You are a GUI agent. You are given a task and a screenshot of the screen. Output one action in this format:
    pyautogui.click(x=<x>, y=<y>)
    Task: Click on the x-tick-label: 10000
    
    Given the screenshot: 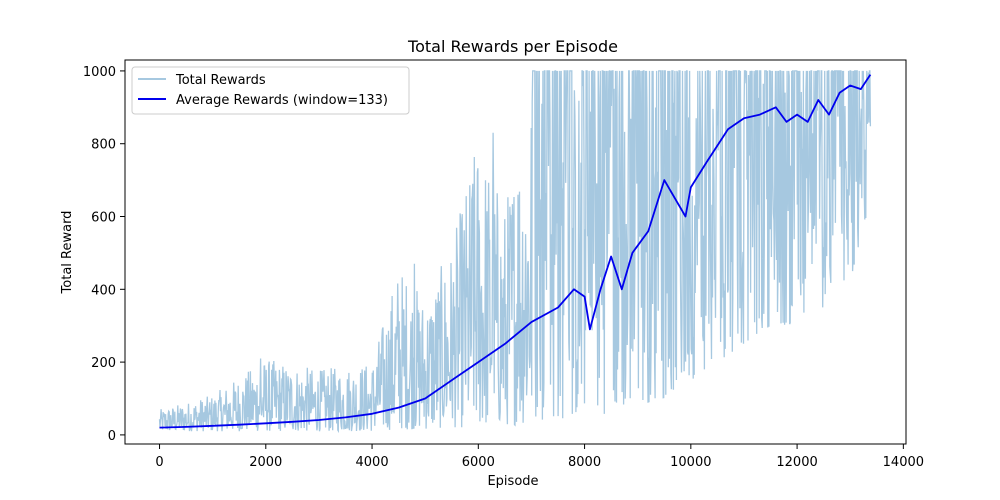 What is the action you would take?
    pyautogui.click(x=690, y=462)
    